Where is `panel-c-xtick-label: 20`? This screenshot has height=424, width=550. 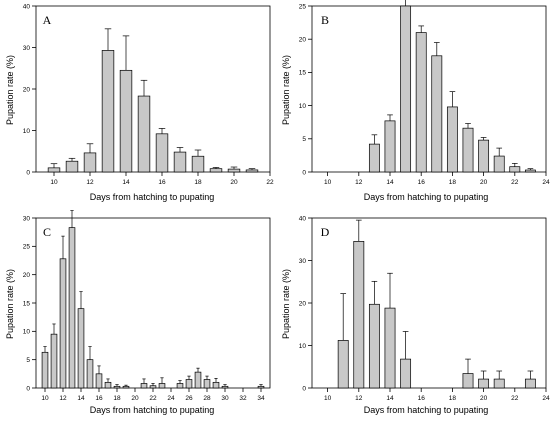 panel-c-xtick-label: 20 is located at coordinates (135, 398).